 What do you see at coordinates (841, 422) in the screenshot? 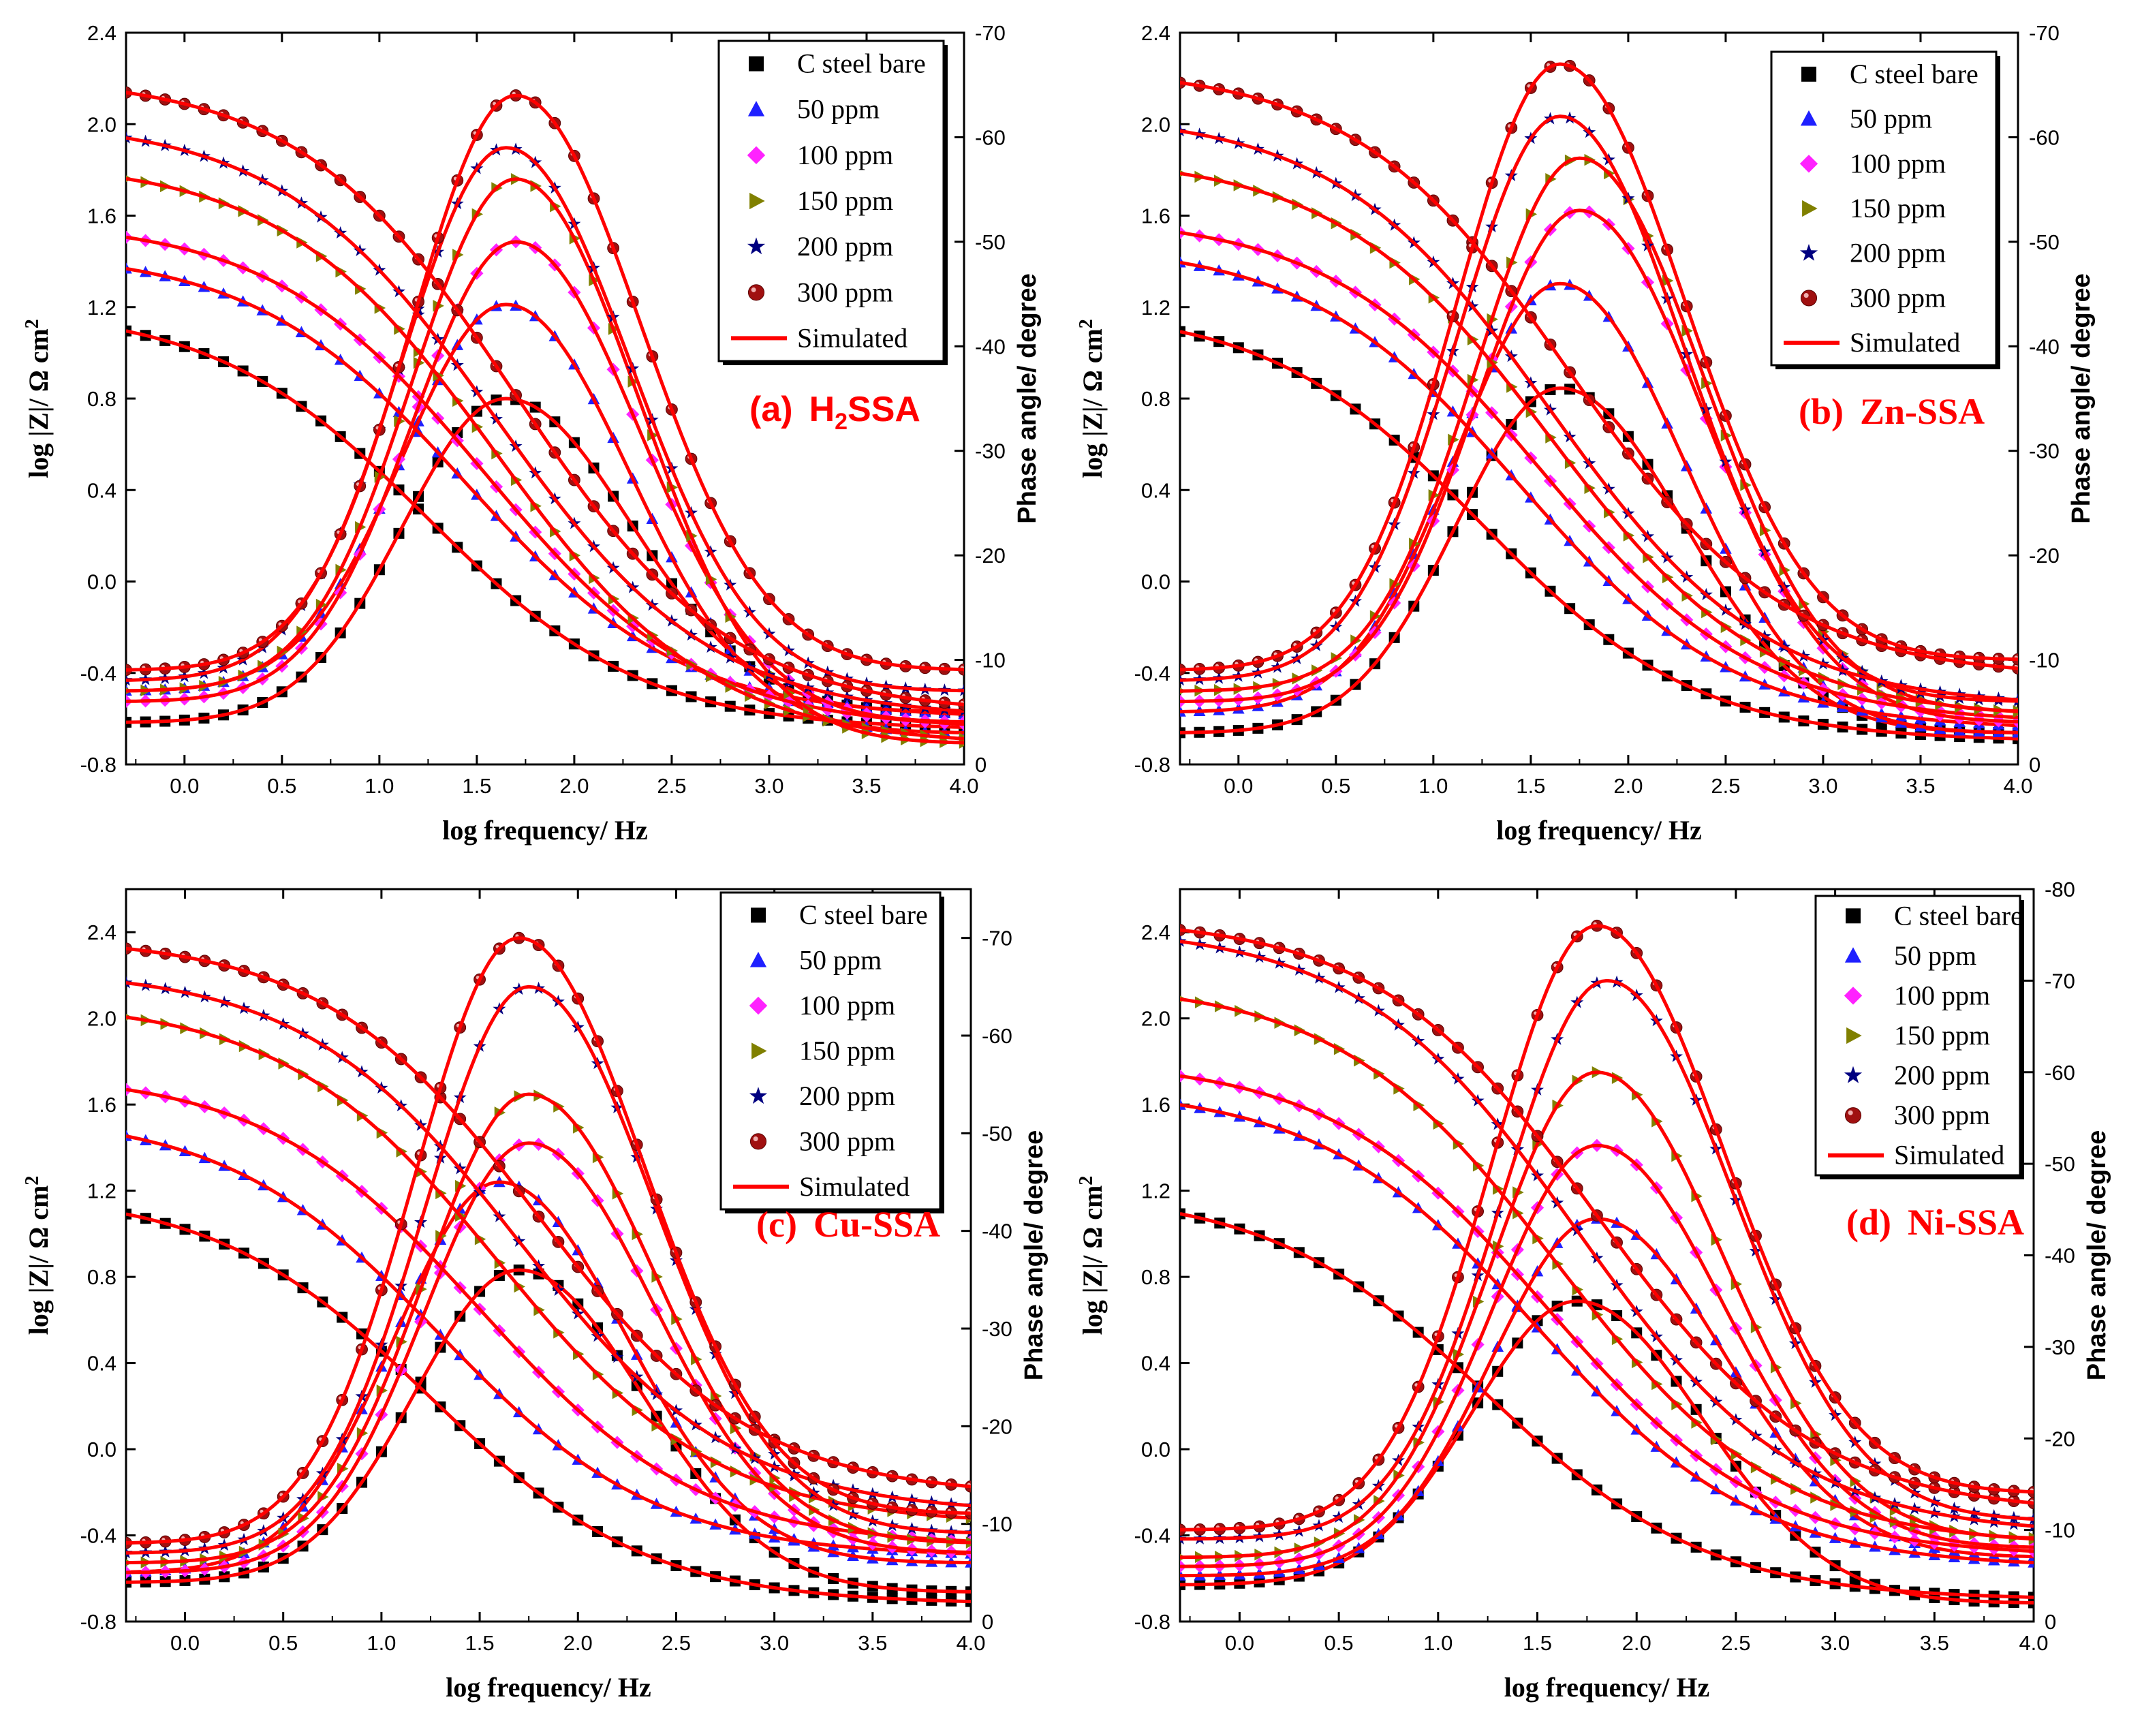
I see `compound-subscript: 2` at bounding box center [841, 422].